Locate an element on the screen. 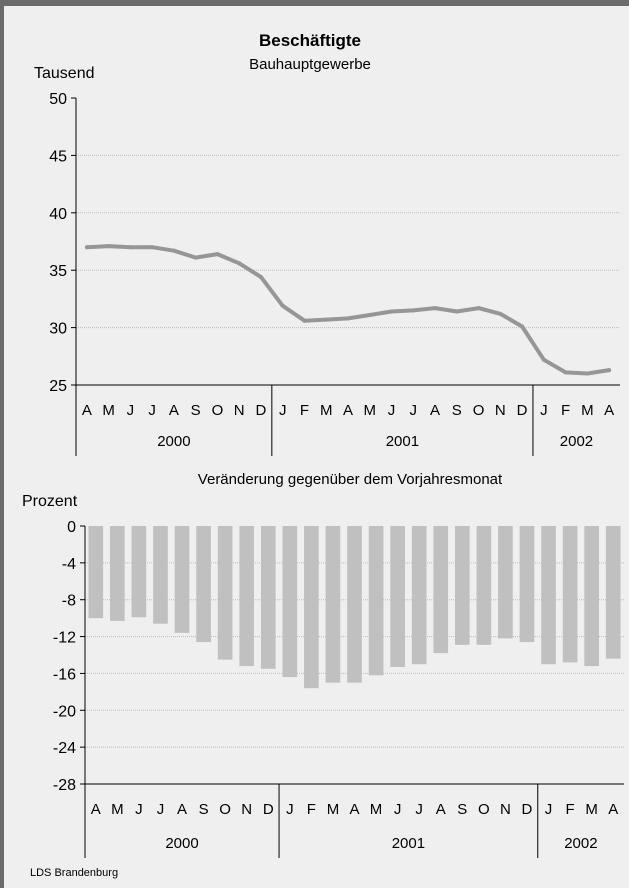 The width and height of the screenshot is (629, 888). year-label: 2000 is located at coordinates (173, 441).